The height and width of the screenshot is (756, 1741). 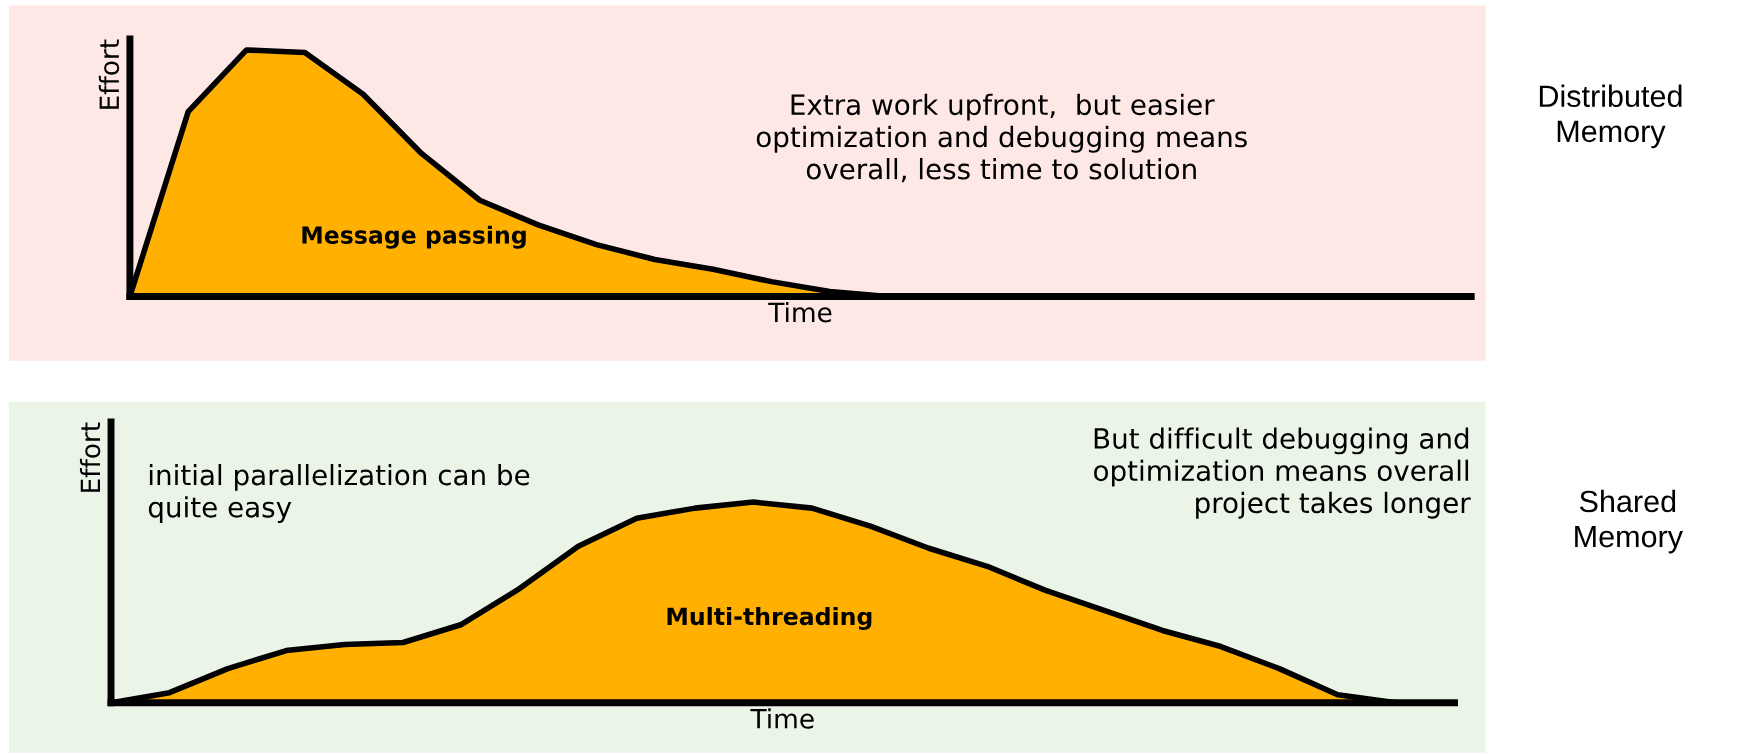 I want to click on annotation: Extra work upfront, but easier optimization and debugging means overall, less time to solution, so click(x=1001, y=138).